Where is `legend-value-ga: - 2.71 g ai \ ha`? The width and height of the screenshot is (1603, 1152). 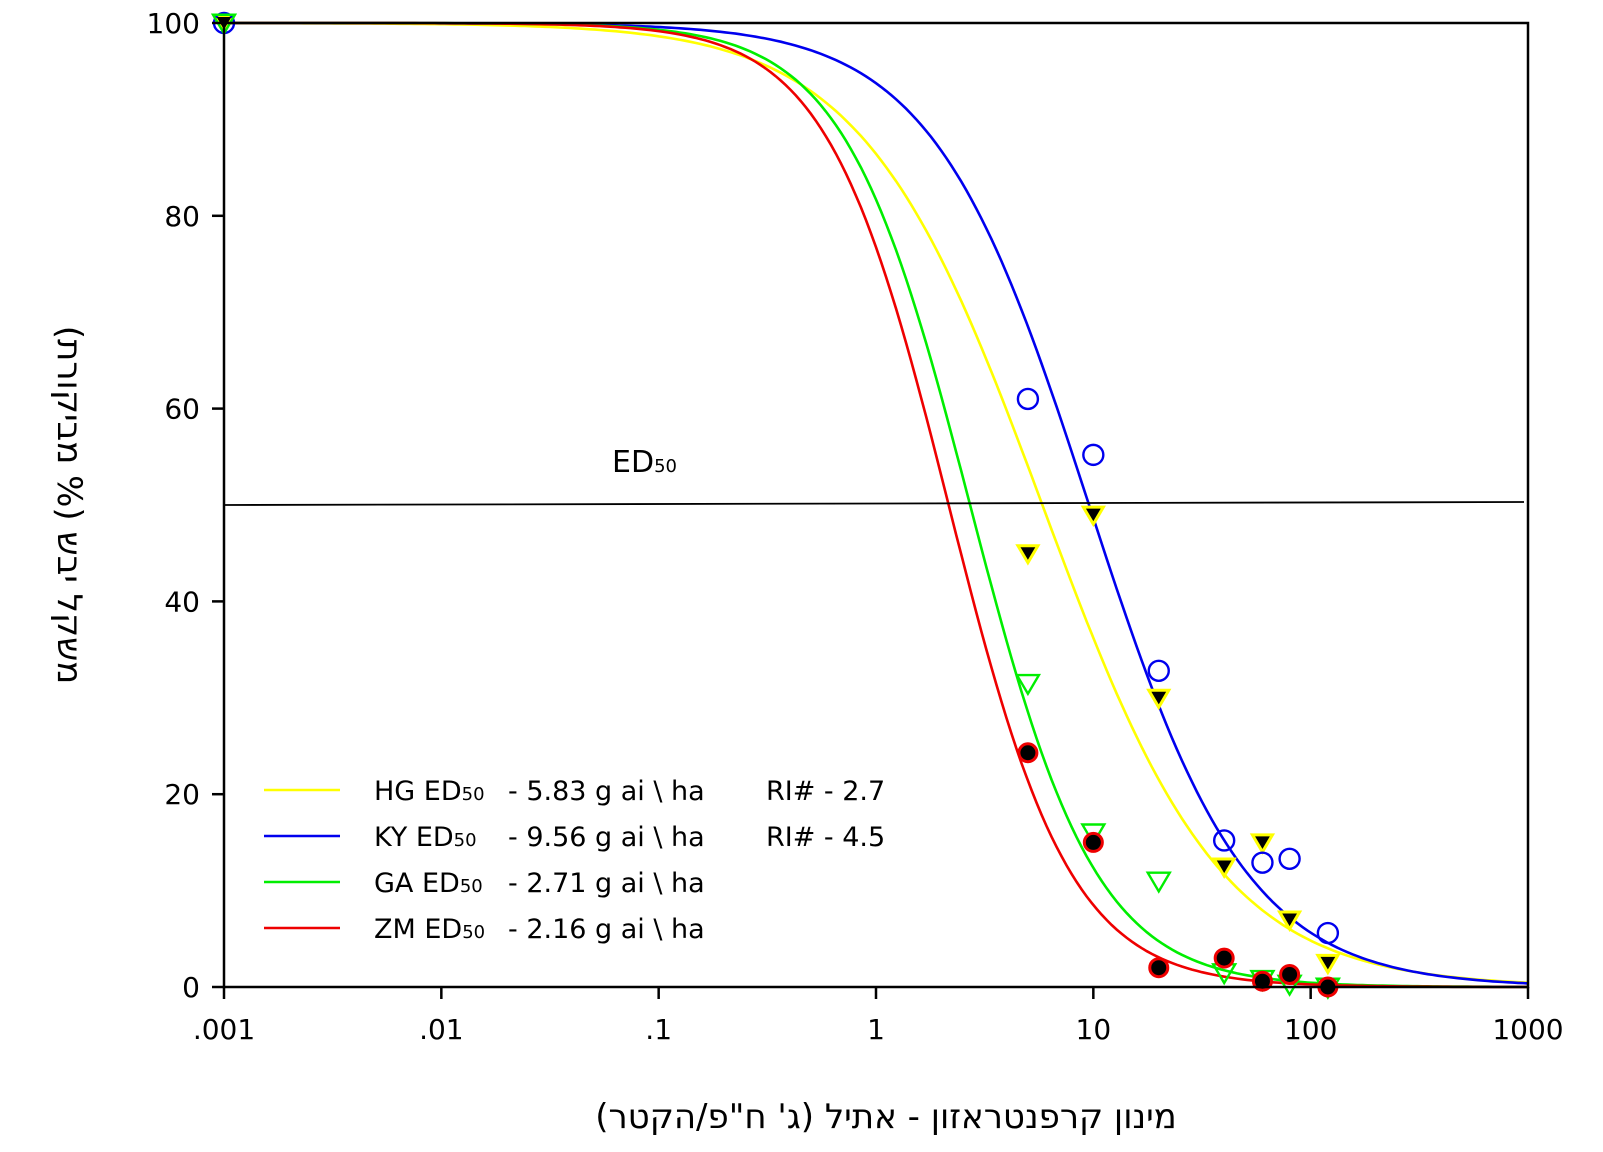
legend-value-ga: - 2.71 g ai \ ha is located at coordinates (606, 883).